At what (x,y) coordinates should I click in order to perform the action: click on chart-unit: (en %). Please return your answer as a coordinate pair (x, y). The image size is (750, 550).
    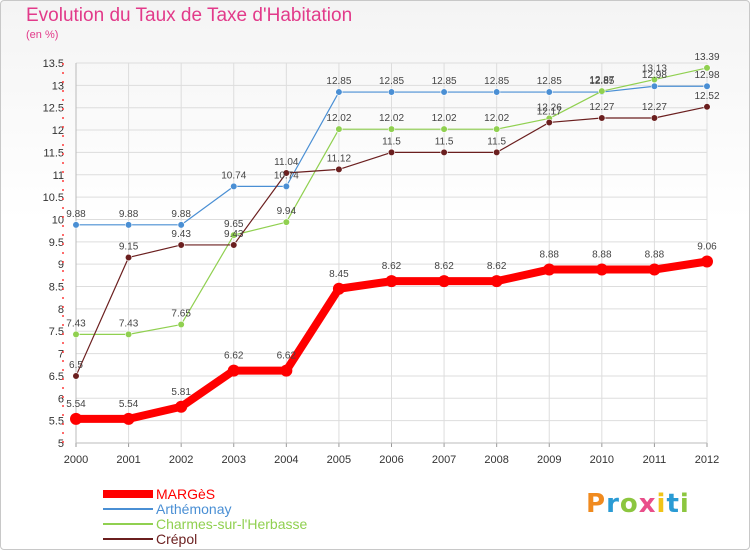
    Looking at the image, I should click on (42, 35).